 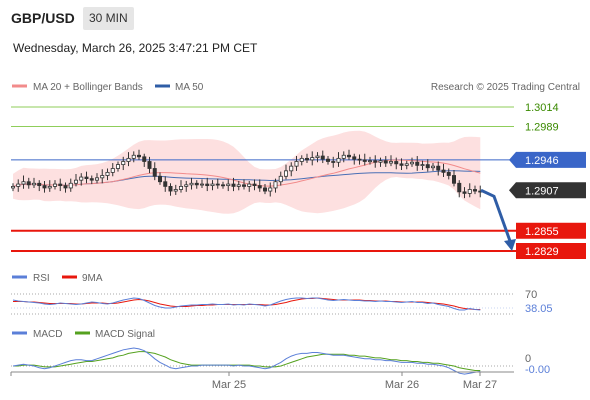 What do you see at coordinates (246, 304) in the screenshot?
I see `rsi-line` at bounding box center [246, 304].